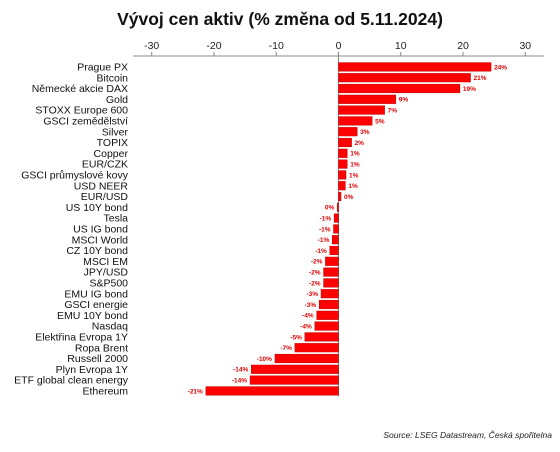 This screenshot has height=452, width=560. What do you see at coordinates (296, 337) in the screenshot?
I see `value-label: -5%` at bounding box center [296, 337].